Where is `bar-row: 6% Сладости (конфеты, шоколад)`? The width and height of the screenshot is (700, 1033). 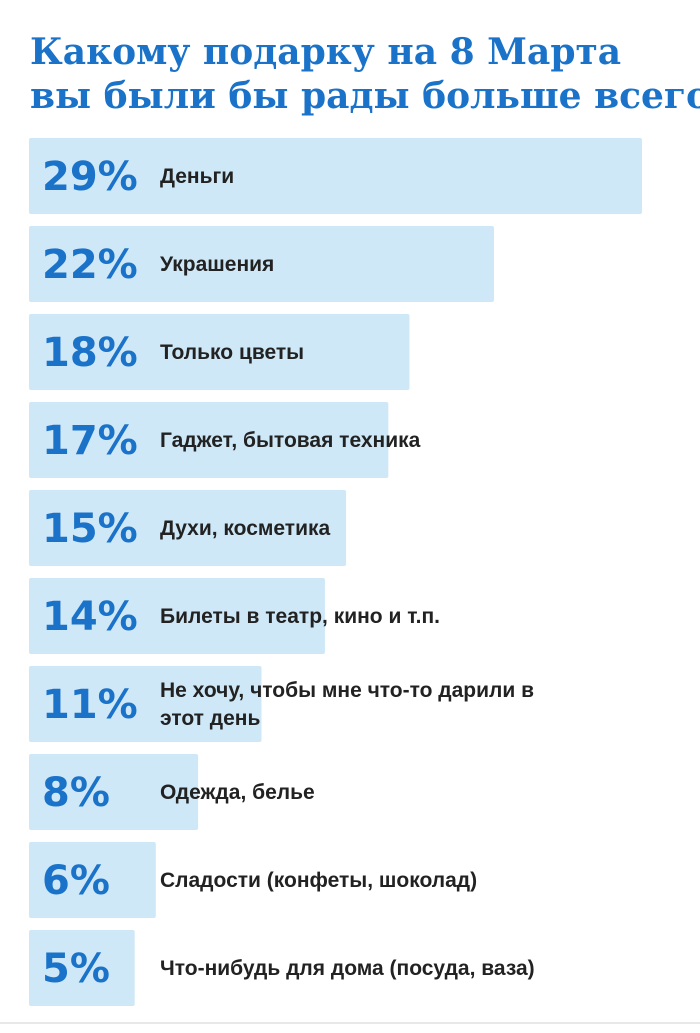
bar-row: 6% Сладости (конфеты, шоколад) is located at coordinates (253, 880).